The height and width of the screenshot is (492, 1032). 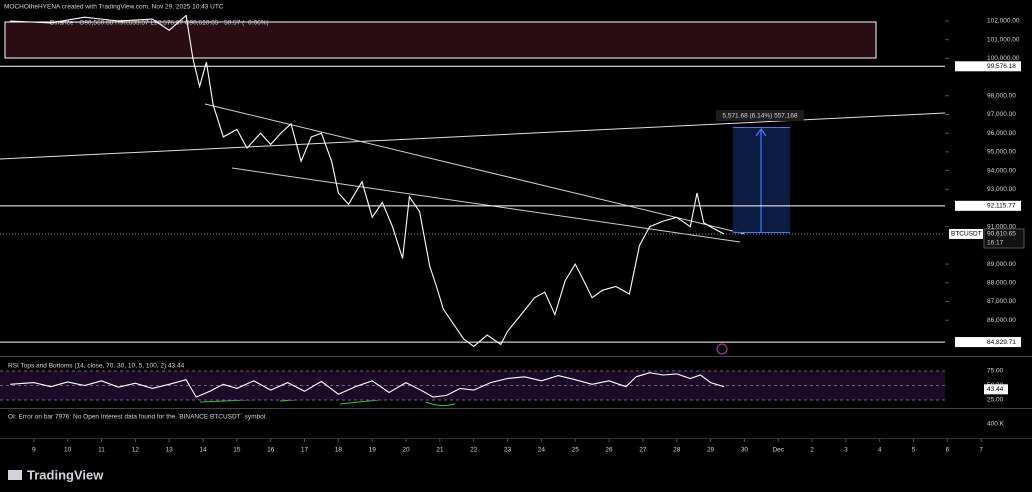 What do you see at coordinates (406, 450) in the screenshot?
I see `x-tick-label: 20` at bounding box center [406, 450].